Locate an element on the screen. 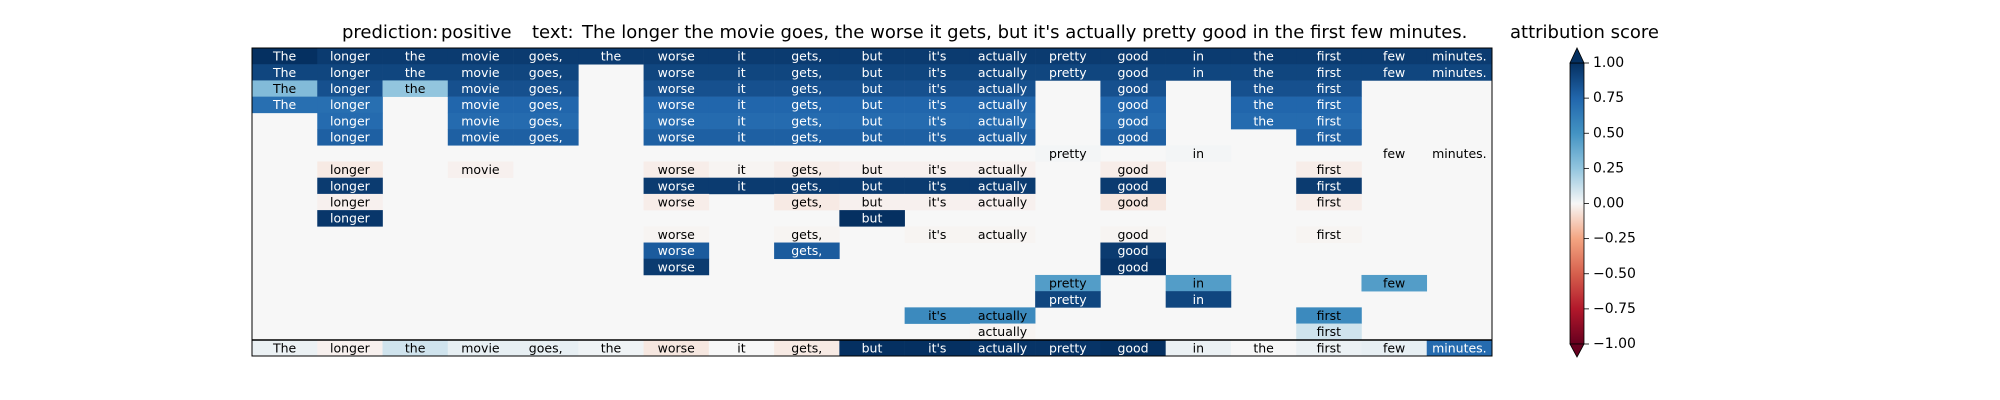 Image resolution: width=2000 pixels, height=400 pixels. cell-token-label: minutes. is located at coordinates (1459, 56).